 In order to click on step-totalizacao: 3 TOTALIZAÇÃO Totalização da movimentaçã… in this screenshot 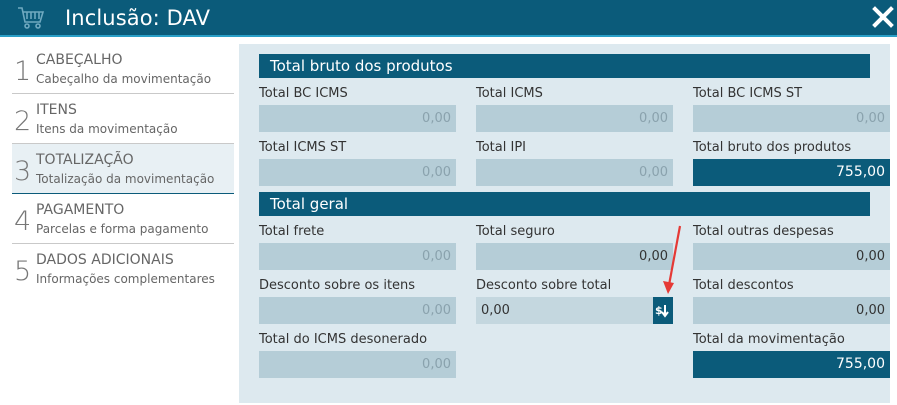, I will do `click(123, 169)`.